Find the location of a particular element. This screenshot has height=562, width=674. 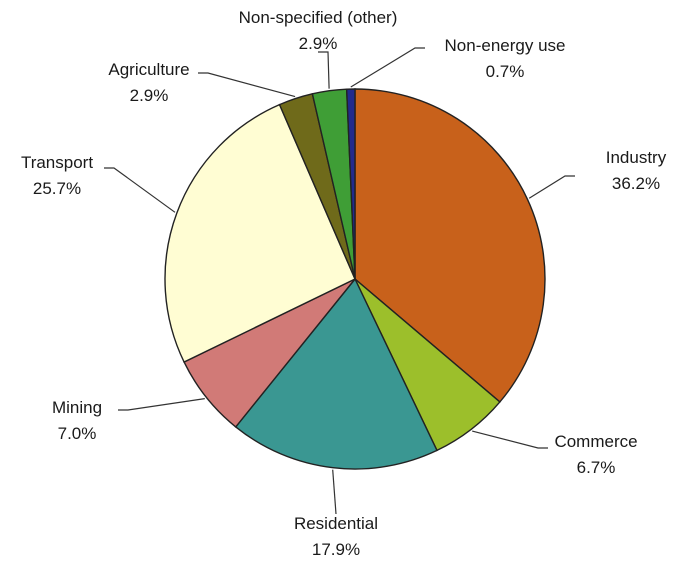

label-agriculture-value: 2.9% is located at coordinates (149, 95).